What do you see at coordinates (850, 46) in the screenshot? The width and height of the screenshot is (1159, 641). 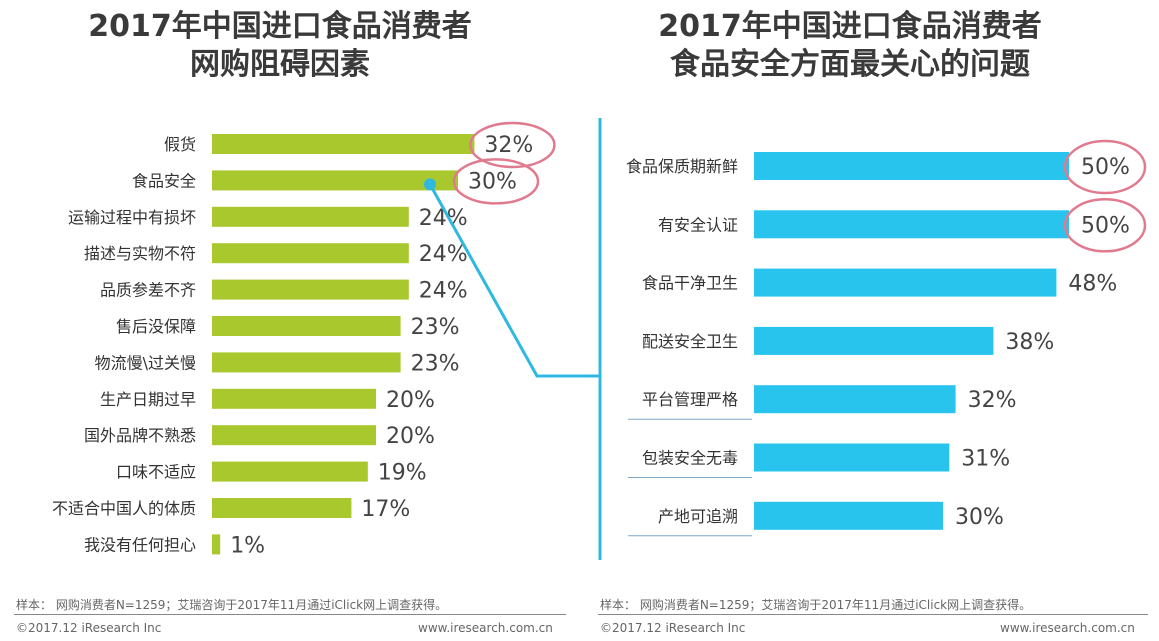 I see `right-chart-title: 2017年中国进口食品消费者 食品安全方面最关心的问题` at bounding box center [850, 46].